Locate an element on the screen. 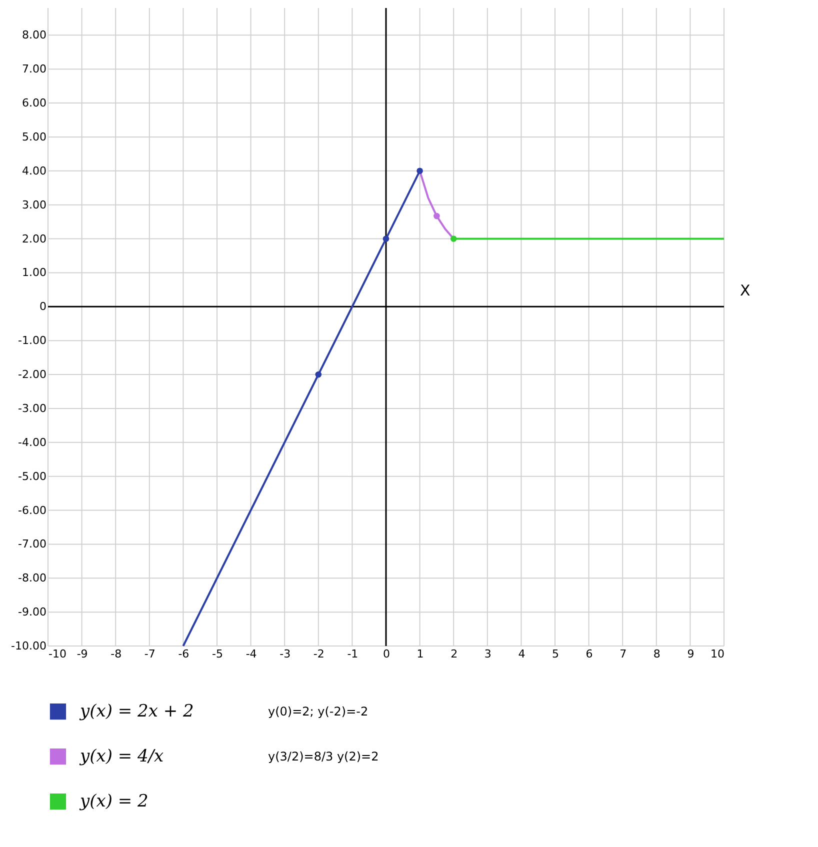 This screenshot has width=818, height=847. x-tick-label: 3 is located at coordinates (488, 654).